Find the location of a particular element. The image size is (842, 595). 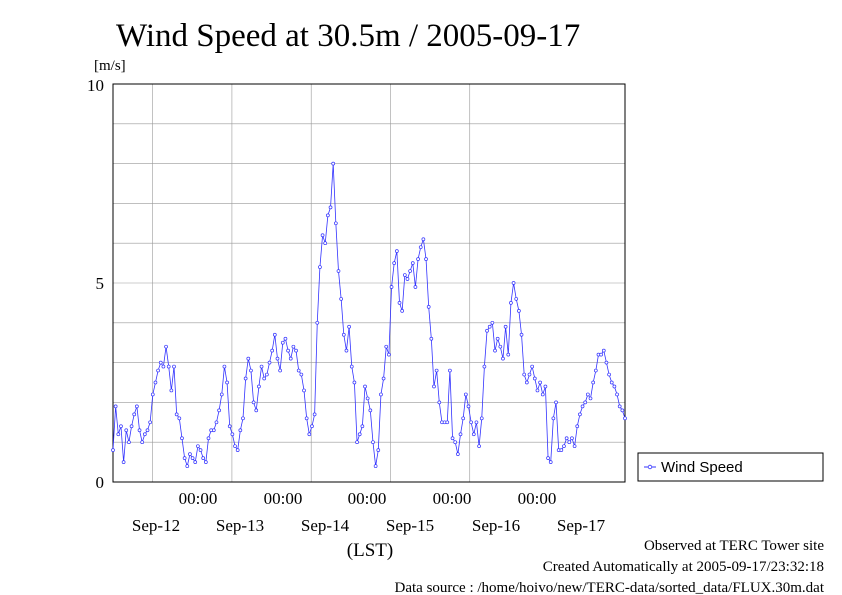

y-tick-label-10: 10 is located at coordinates (95, 85).